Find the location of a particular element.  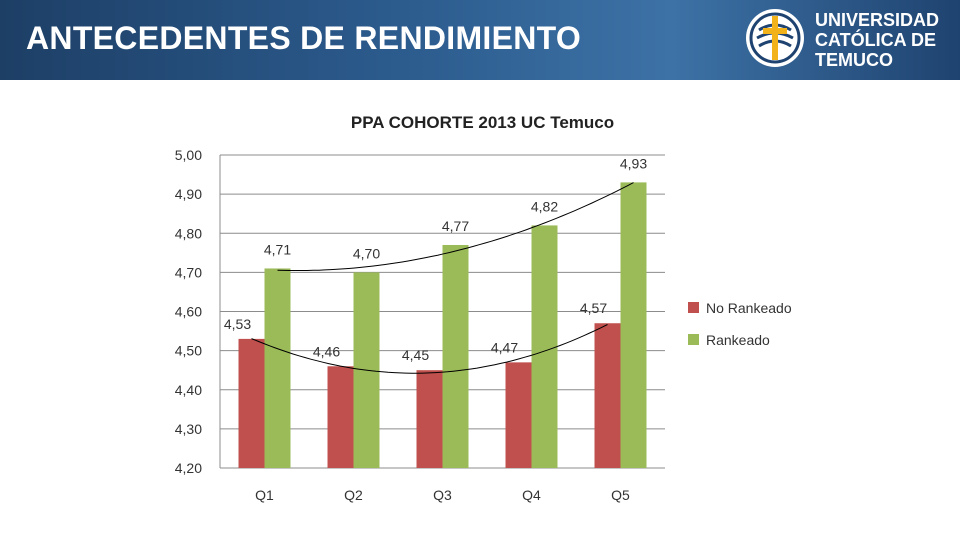

university-name-line-2: CATÓLICA DE is located at coordinates (875, 40).